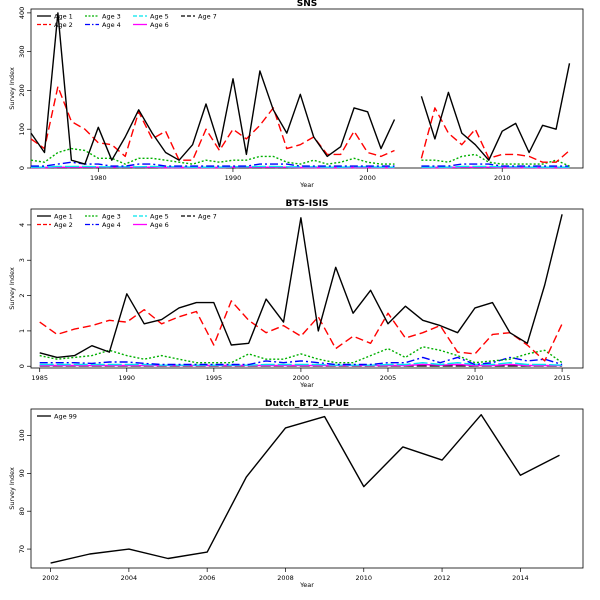 The height and width of the screenshot is (600, 600). What do you see at coordinates (22, 473) in the screenshot?
I see `y-tick-label: 90` at bounding box center [22, 473].